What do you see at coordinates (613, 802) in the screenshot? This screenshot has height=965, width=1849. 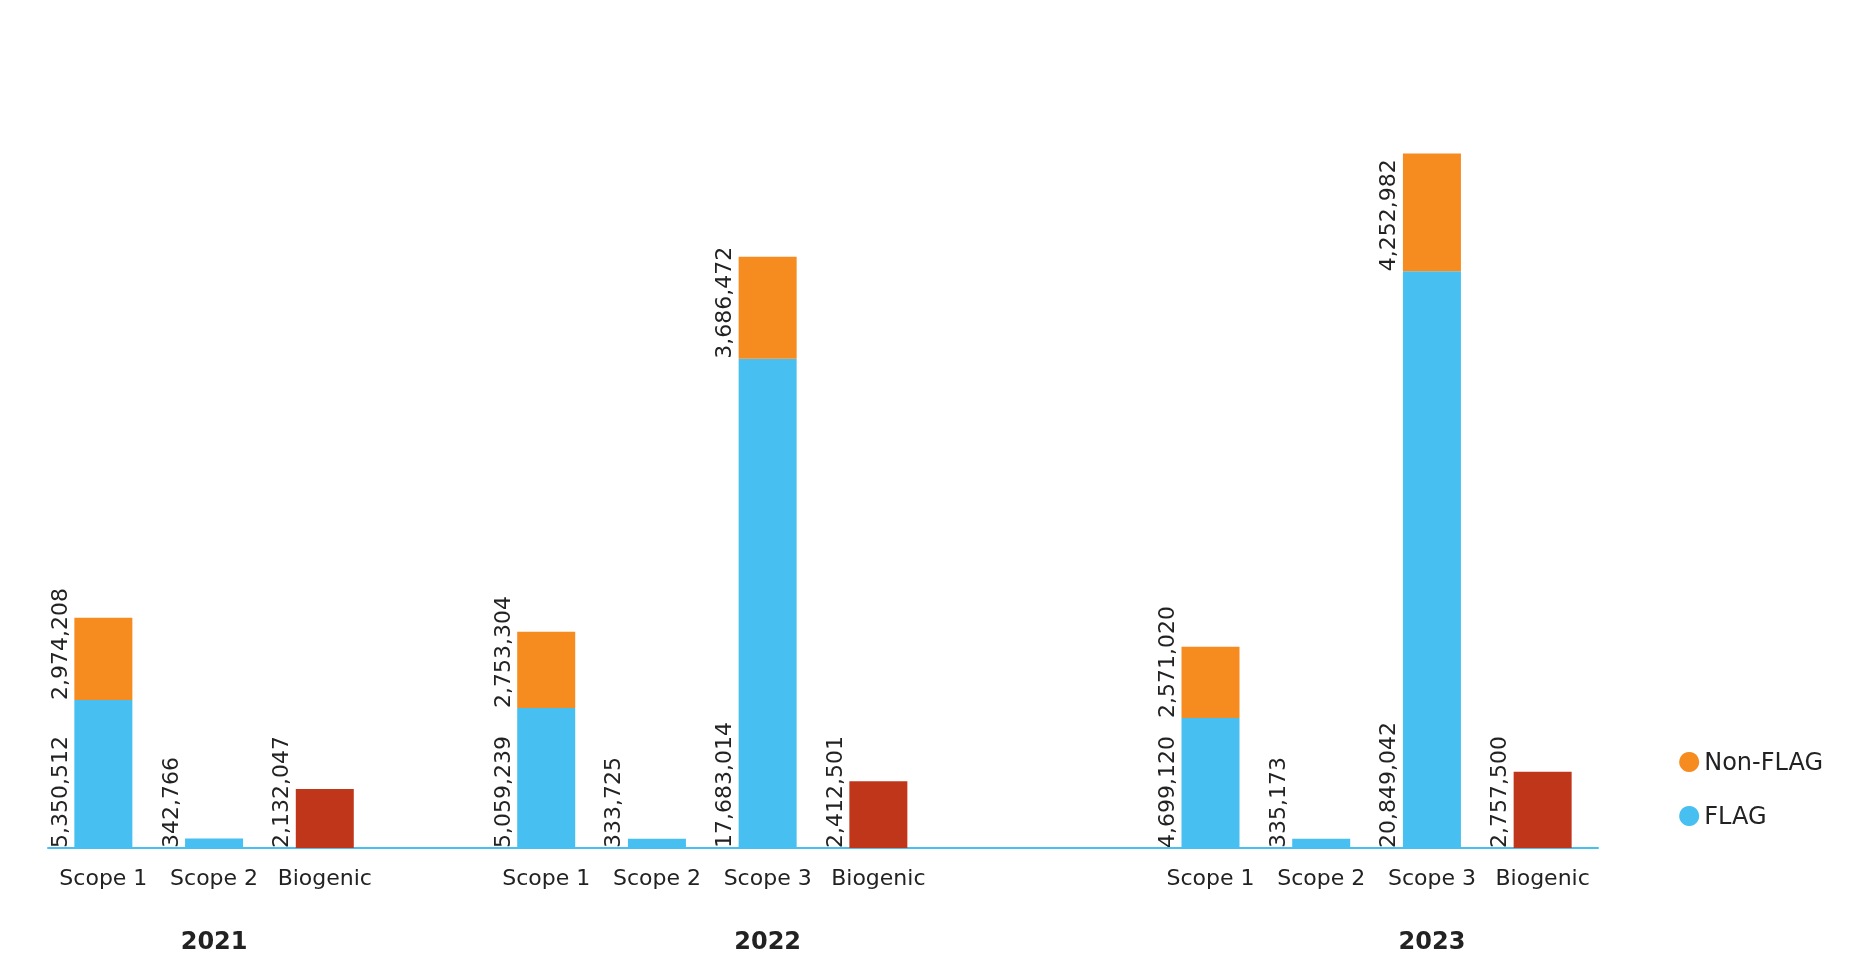 I see `data-label: 333,725` at bounding box center [613, 802].